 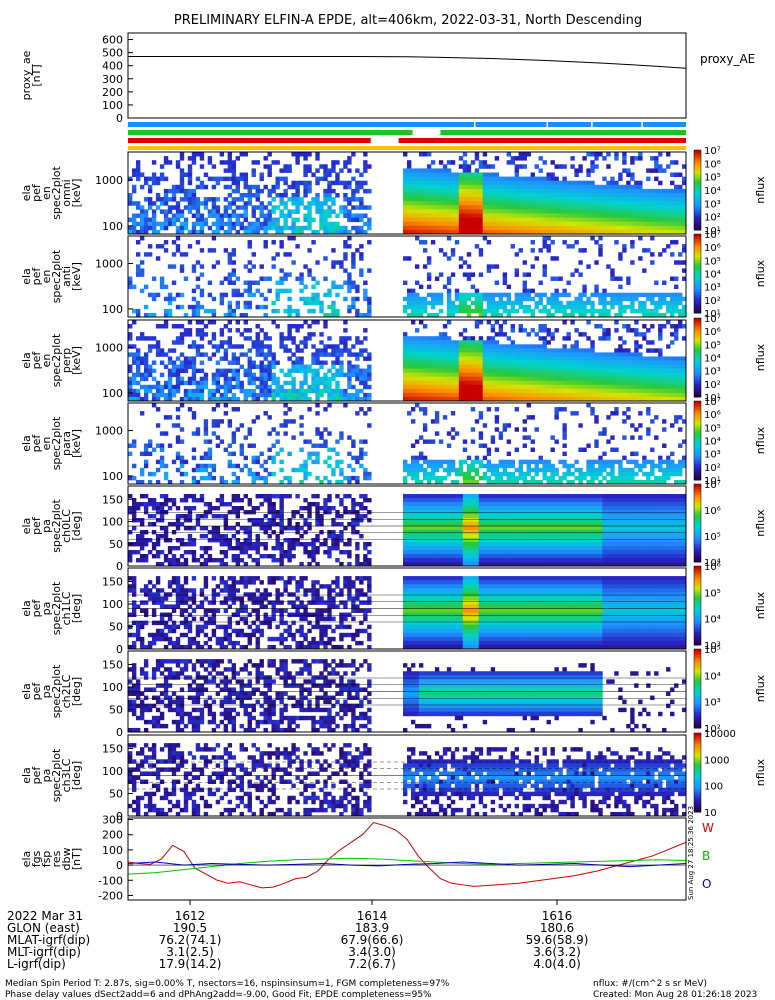 I want to click on panel-3-colorbar-tick: 10⁴, so click(x=712, y=359).